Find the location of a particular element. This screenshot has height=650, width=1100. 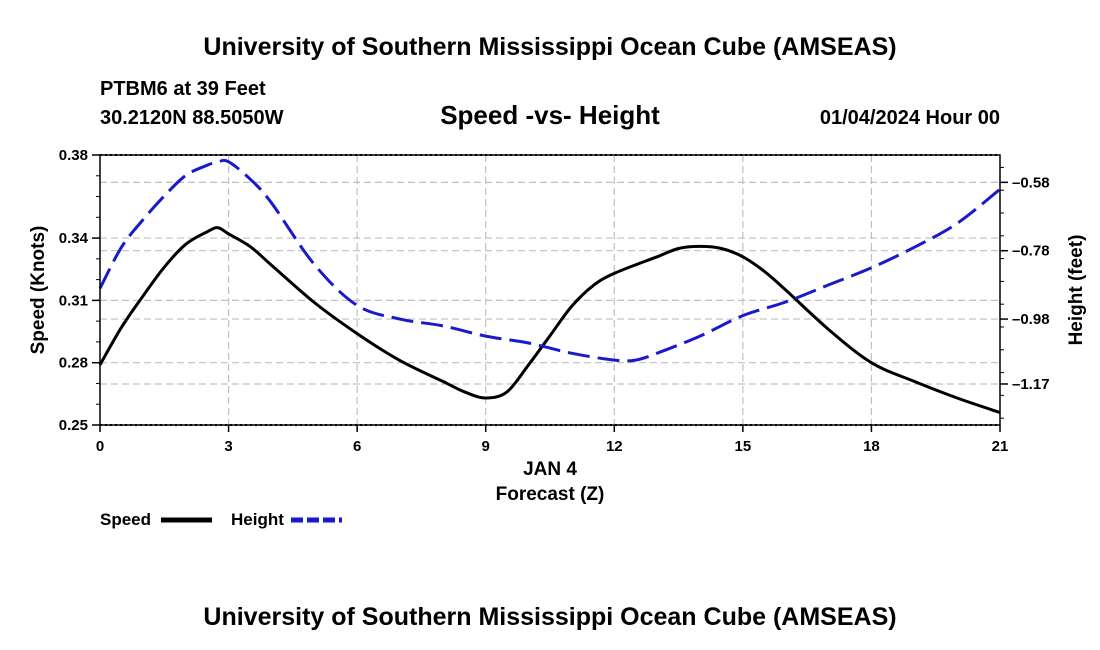

chart-heading: Speed -vs- Height is located at coordinates (550, 115).